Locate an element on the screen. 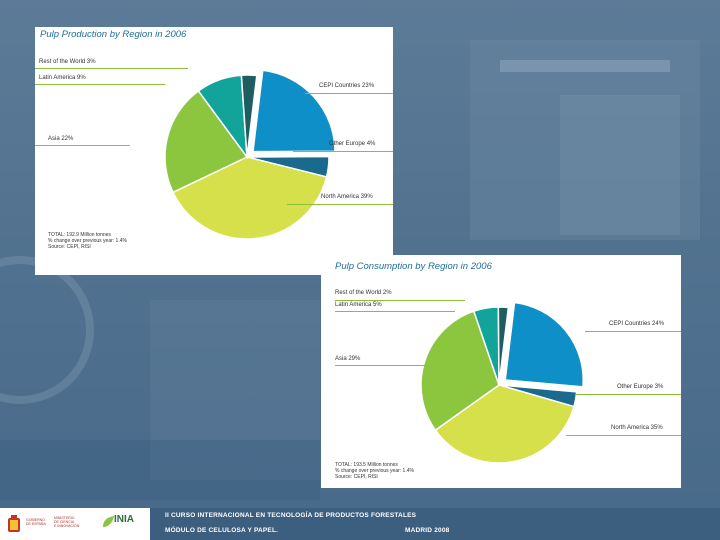 Image resolution: width=720 pixels, height=540 pixels. label-latin-america: Latin America 5% is located at coordinates (358, 305).